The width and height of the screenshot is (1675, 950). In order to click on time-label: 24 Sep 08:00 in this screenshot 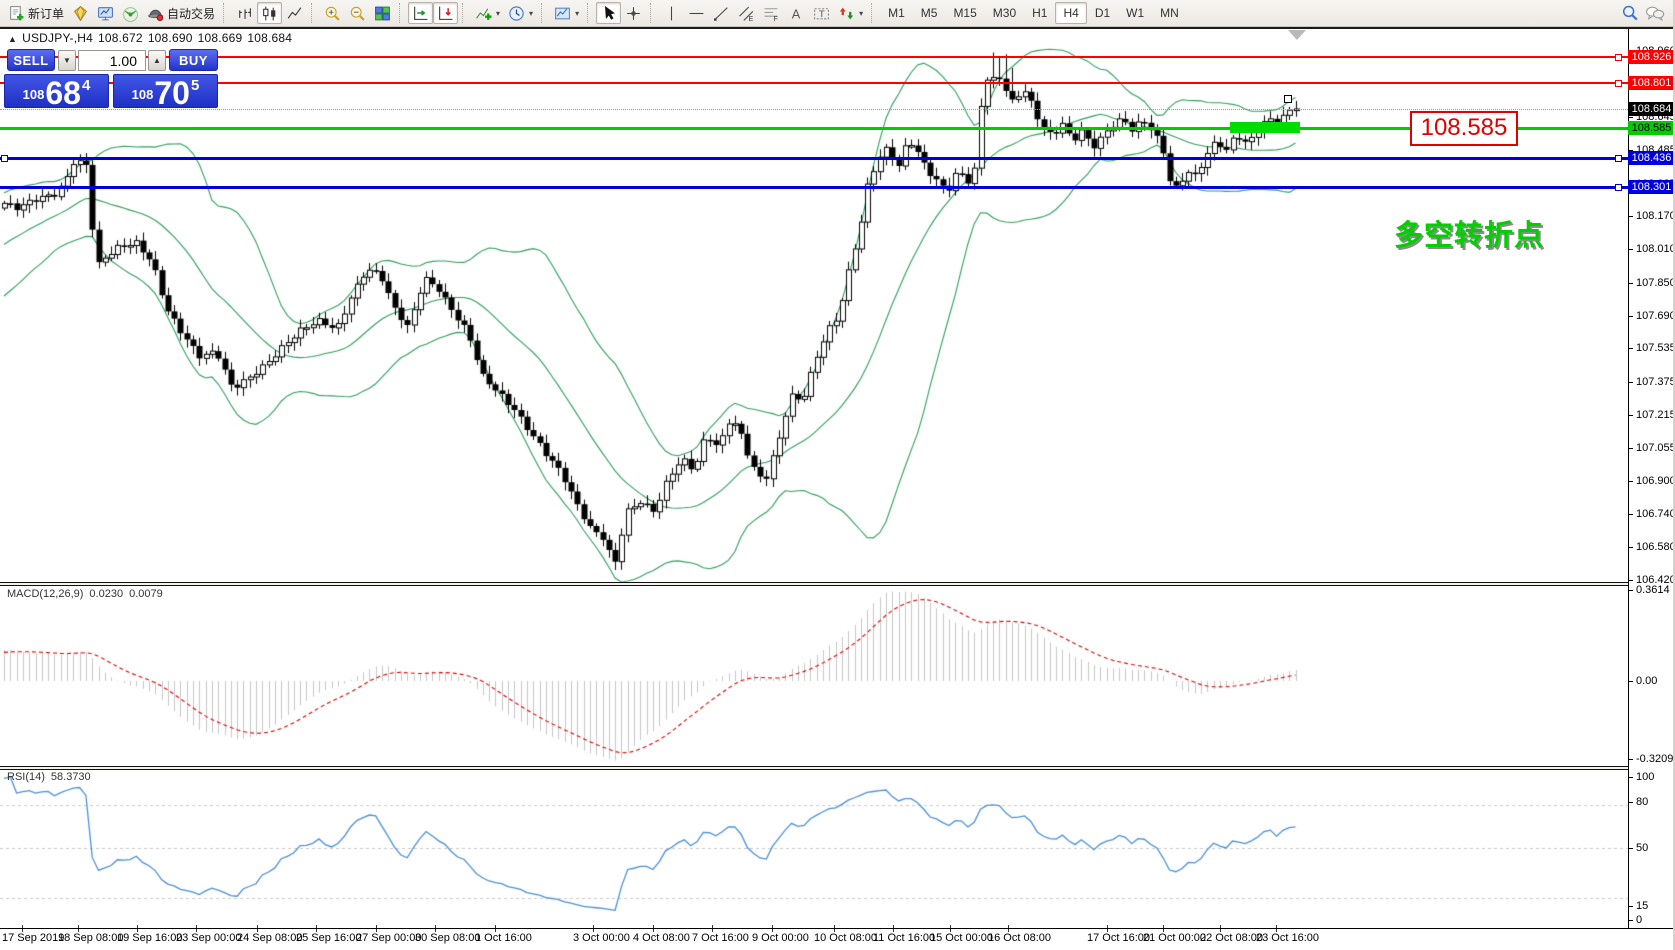, I will do `click(270, 938)`.